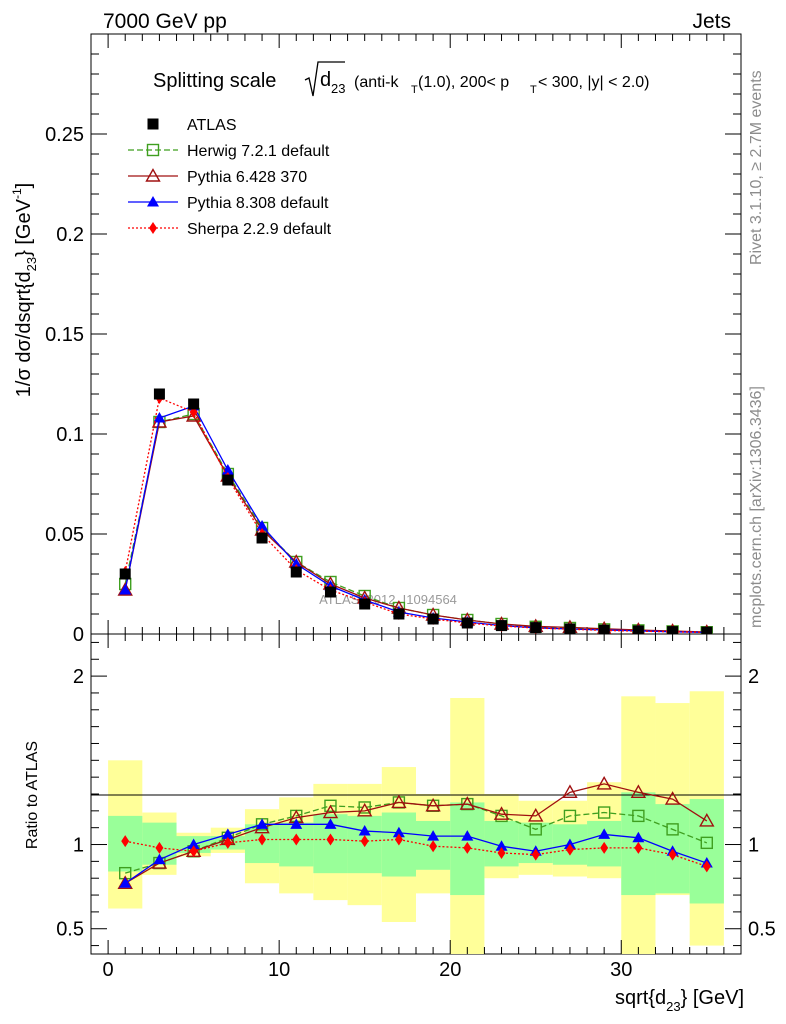  I want to click on x-tick-label: 10, so click(279, 970).